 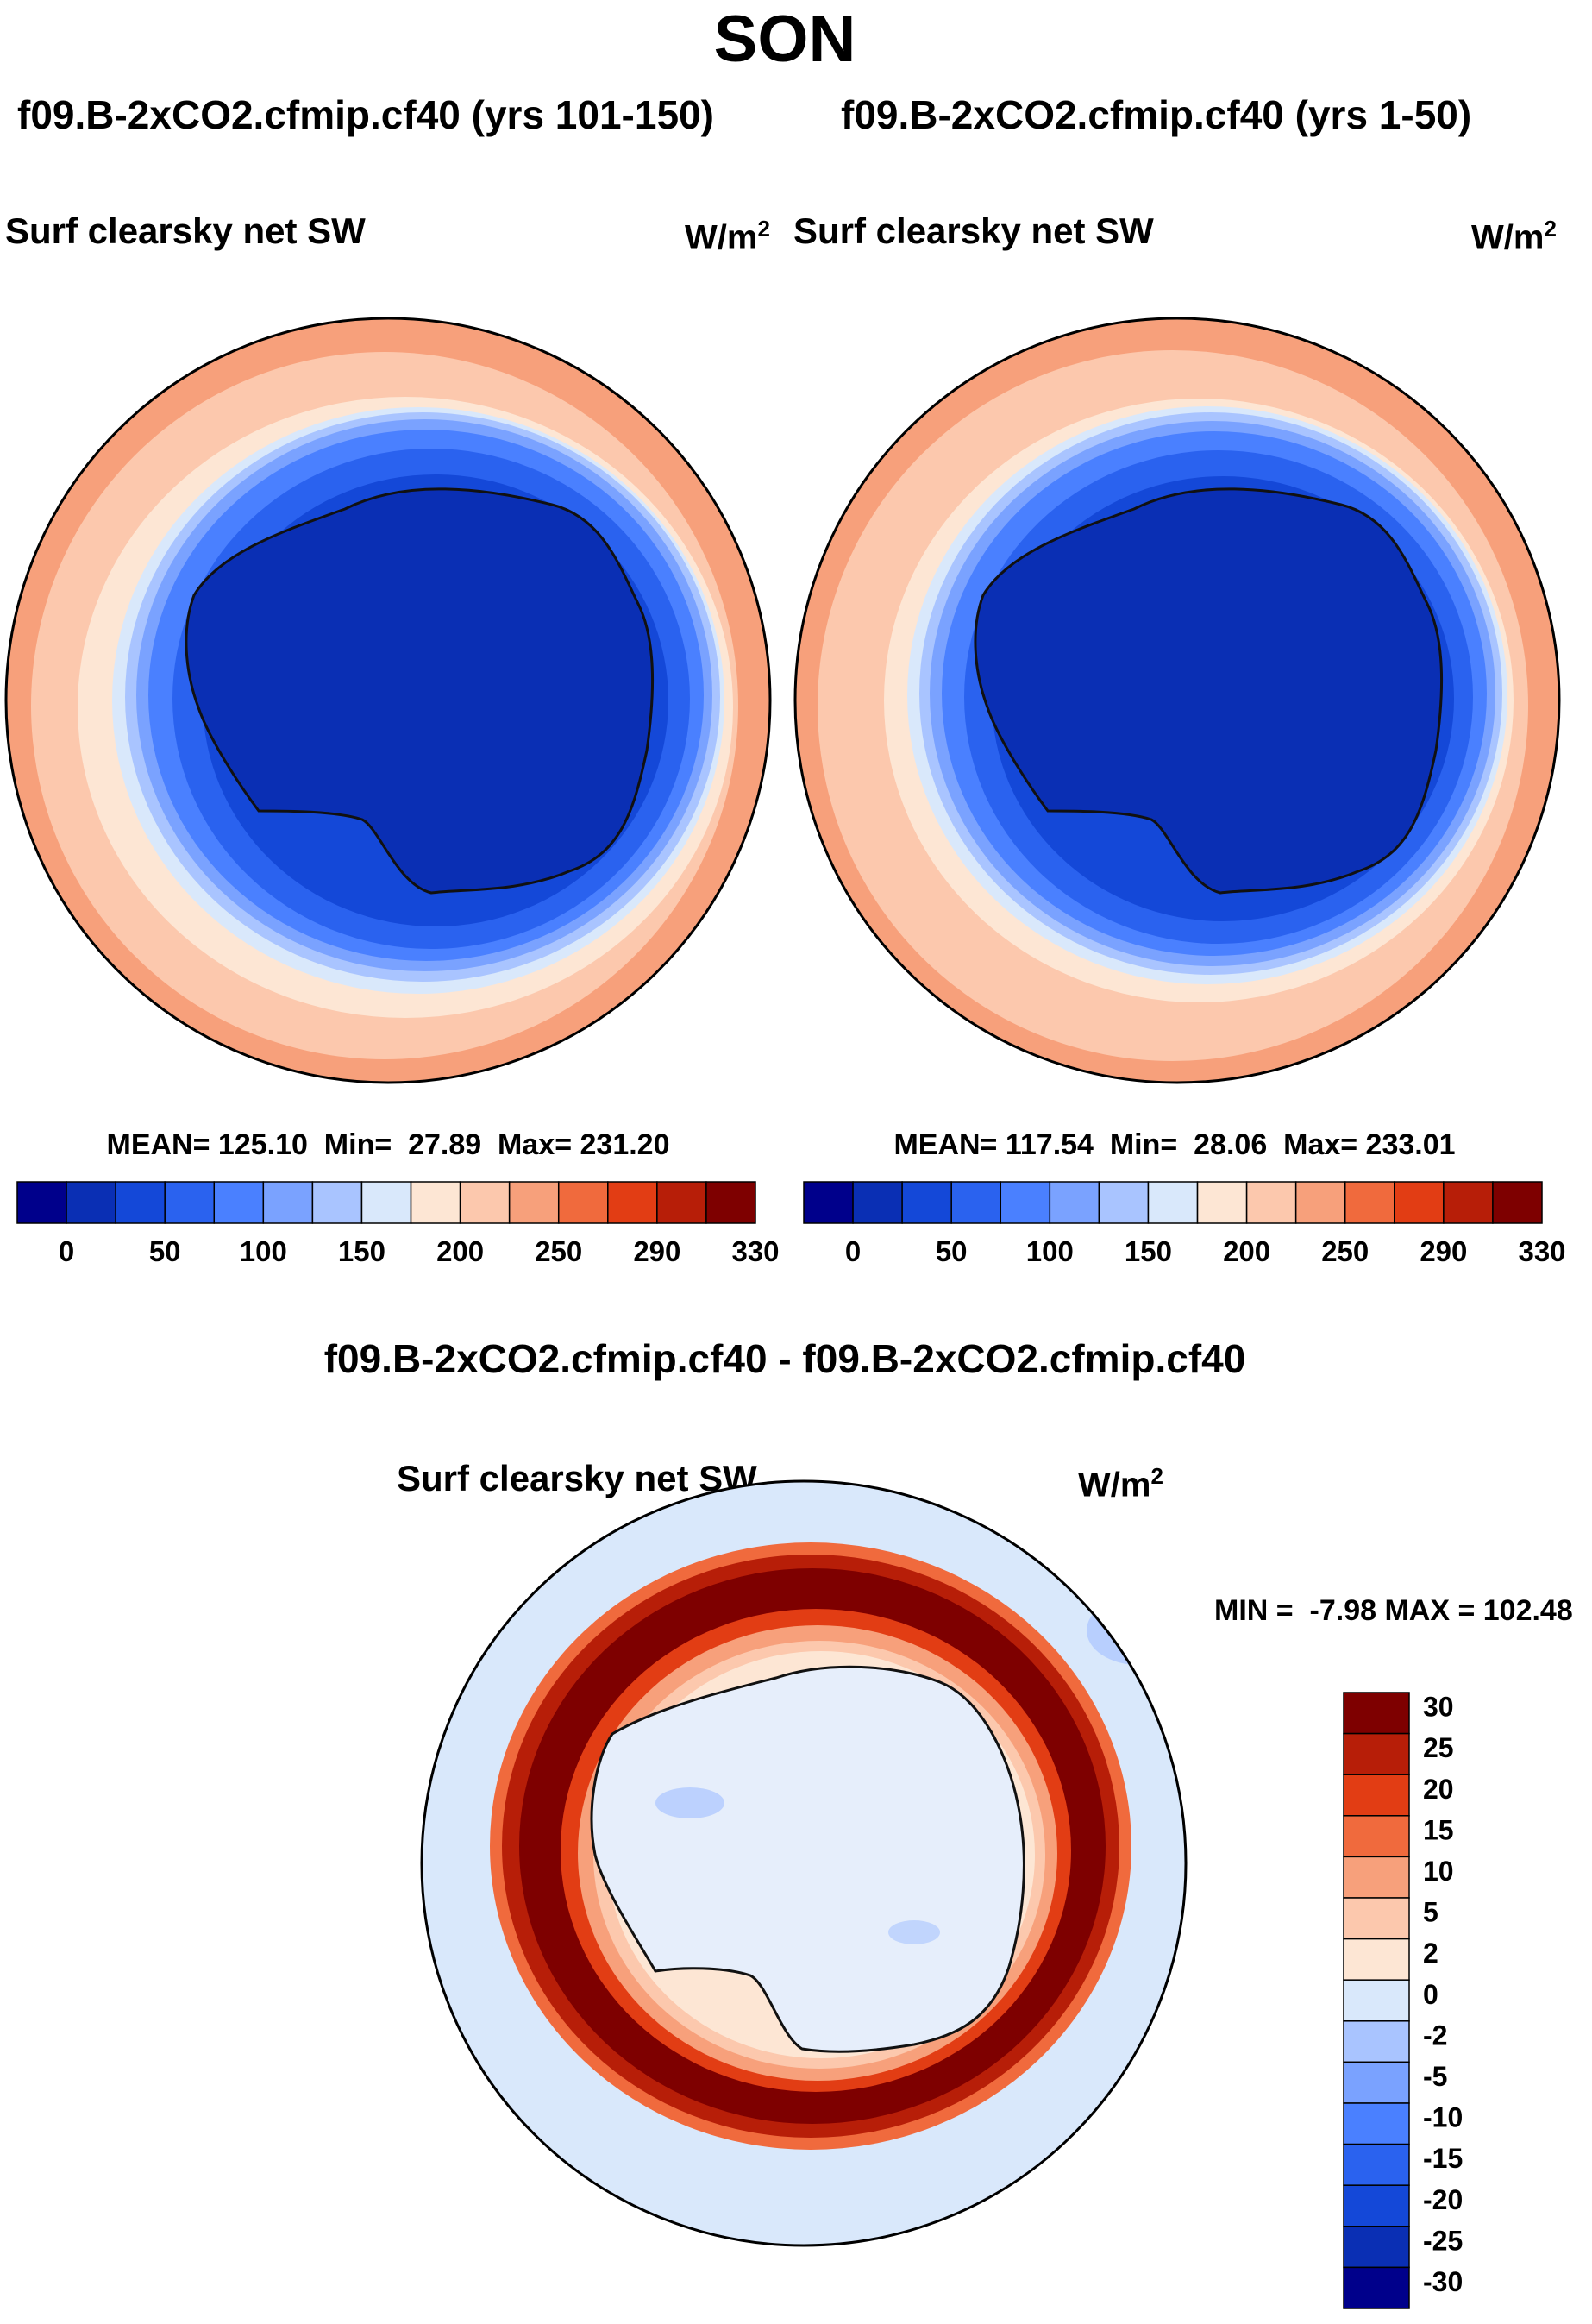 What do you see at coordinates (366, 115) in the screenshot?
I see `left-case-title: f09.B-2xCO2.cfmip.cf40 (yrs 101-150)` at bounding box center [366, 115].